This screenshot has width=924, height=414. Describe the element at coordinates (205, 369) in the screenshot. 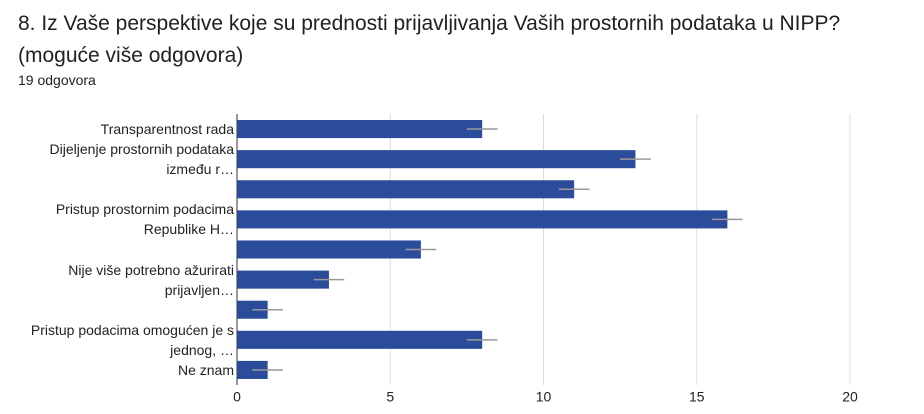

I see `y-tick-label: Ne znam` at that location.